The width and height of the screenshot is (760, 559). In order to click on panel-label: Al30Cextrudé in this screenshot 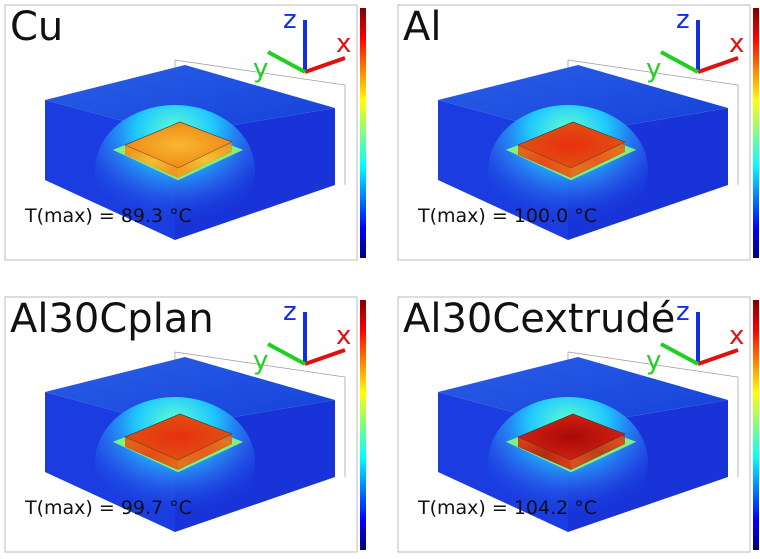, I will do `click(539, 319)`.